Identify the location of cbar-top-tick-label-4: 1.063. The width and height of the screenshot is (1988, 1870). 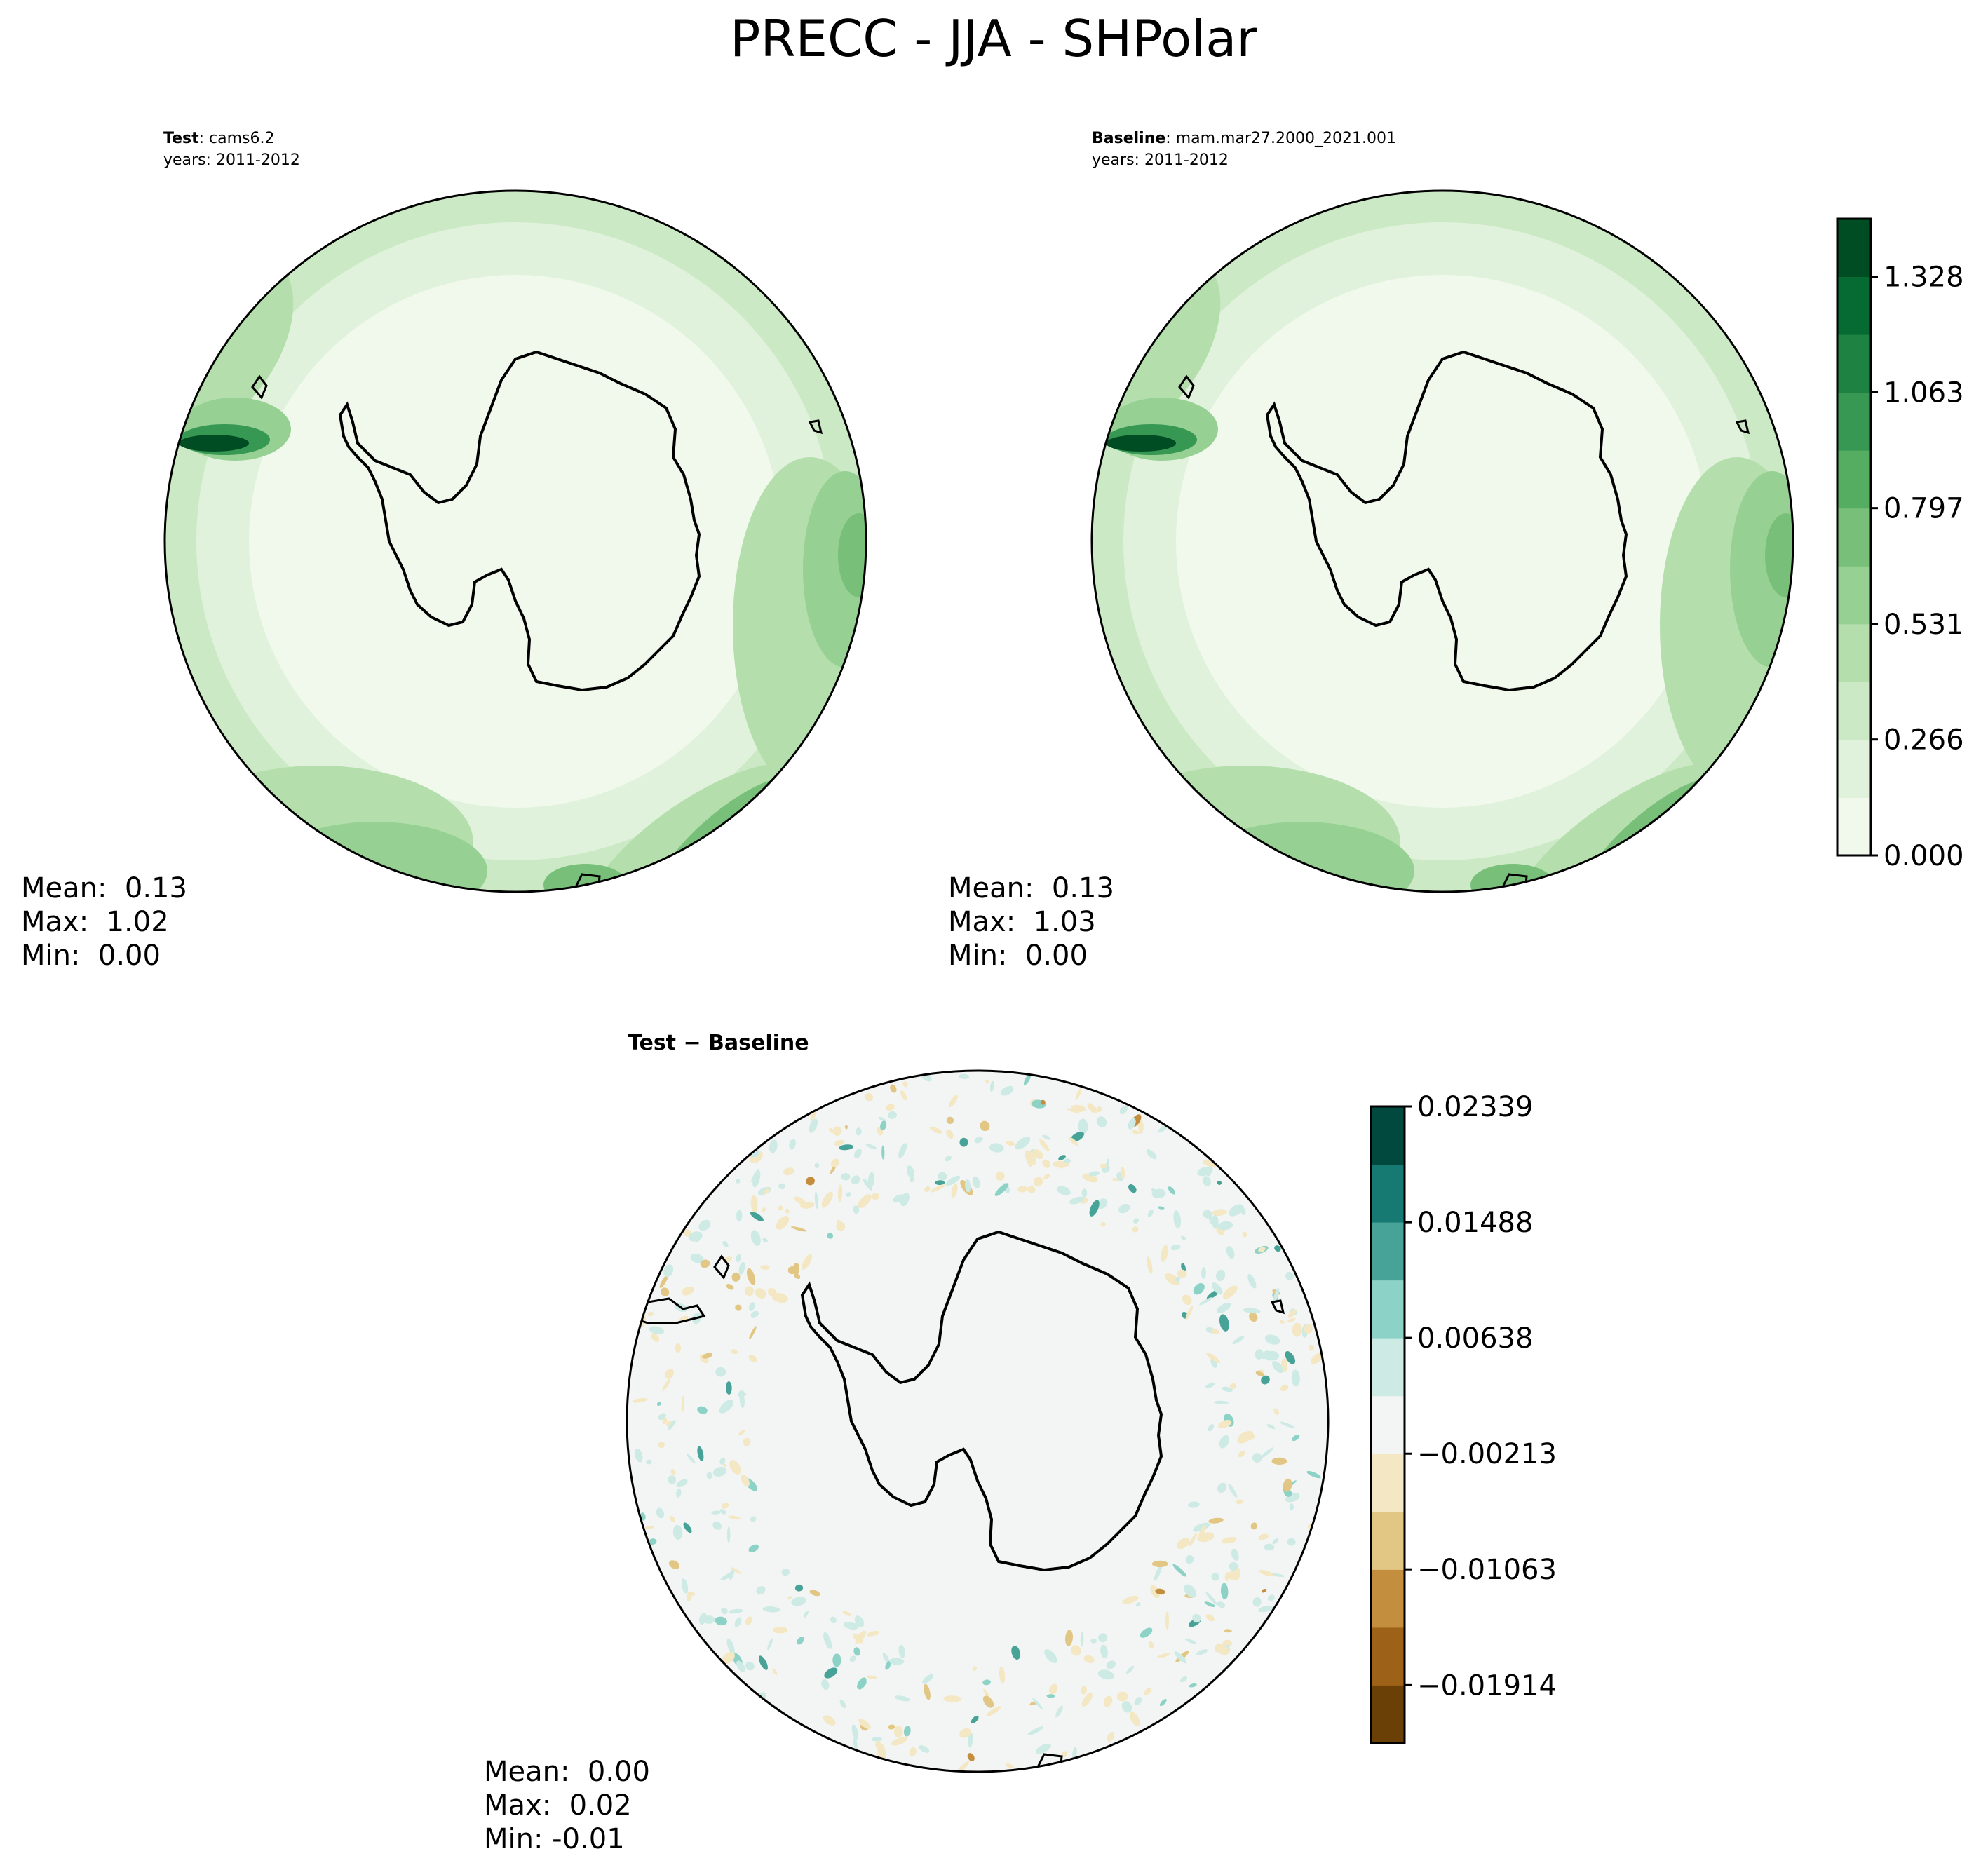
(1924, 393).